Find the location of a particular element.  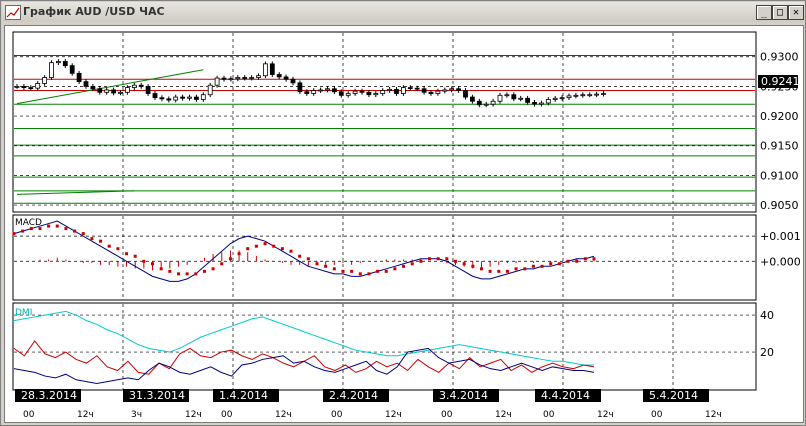

trendline is located at coordinates (110, 87).